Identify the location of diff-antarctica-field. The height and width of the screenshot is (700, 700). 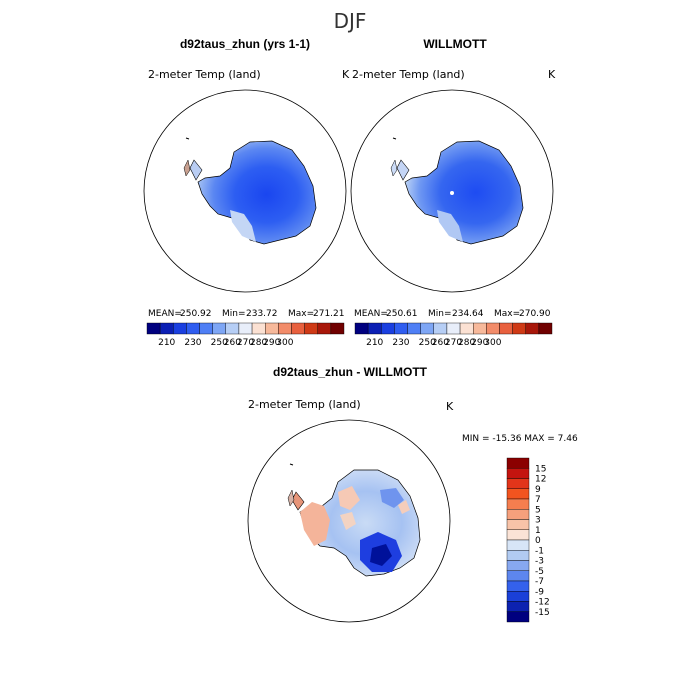
(354, 520).